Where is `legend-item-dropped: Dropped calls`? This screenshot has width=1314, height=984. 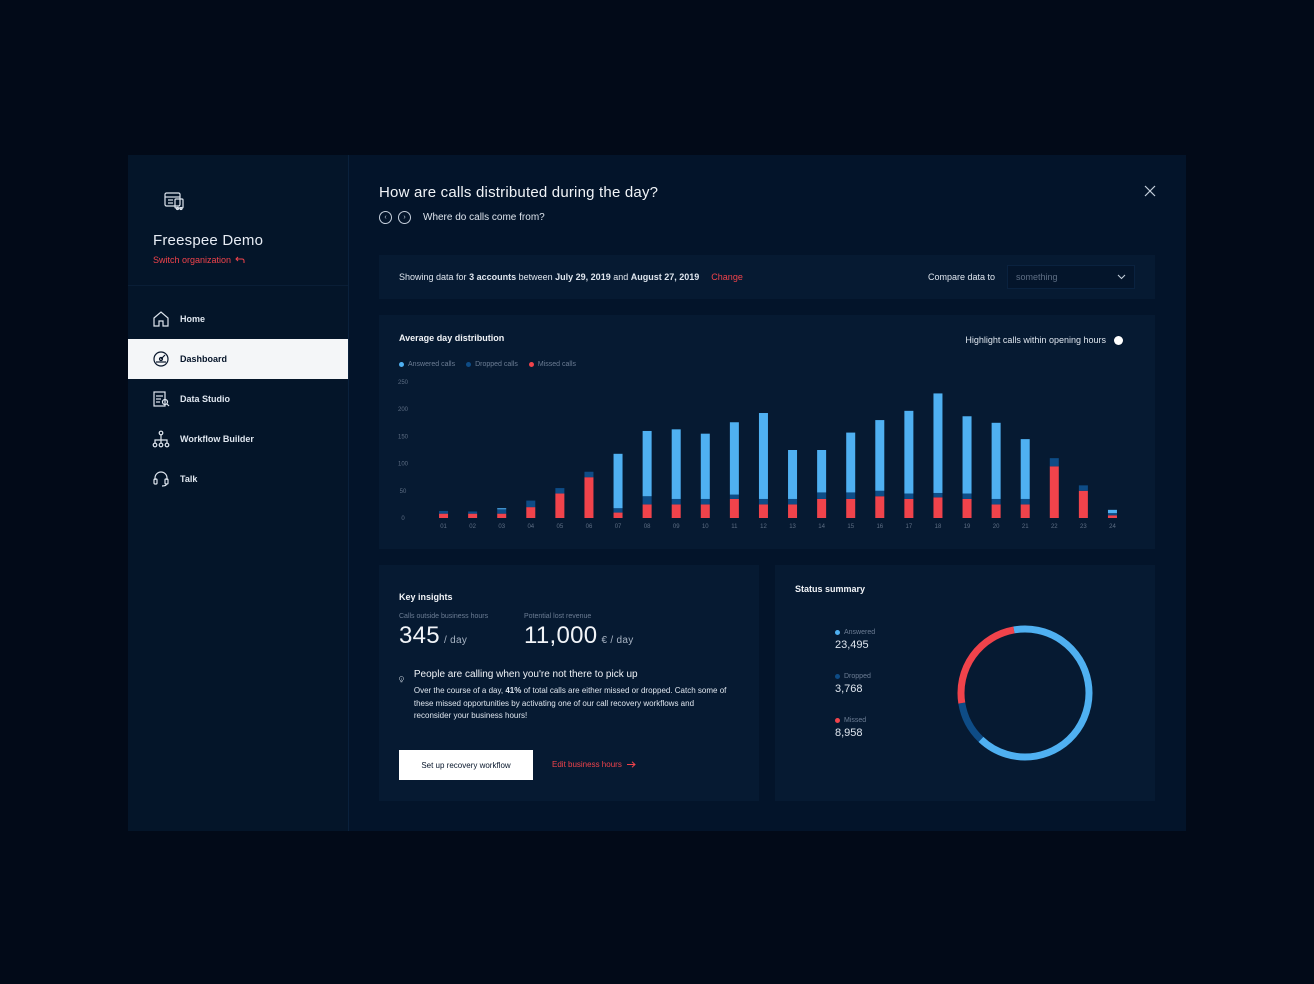
legend-item-dropped: Dropped calls is located at coordinates (492, 364).